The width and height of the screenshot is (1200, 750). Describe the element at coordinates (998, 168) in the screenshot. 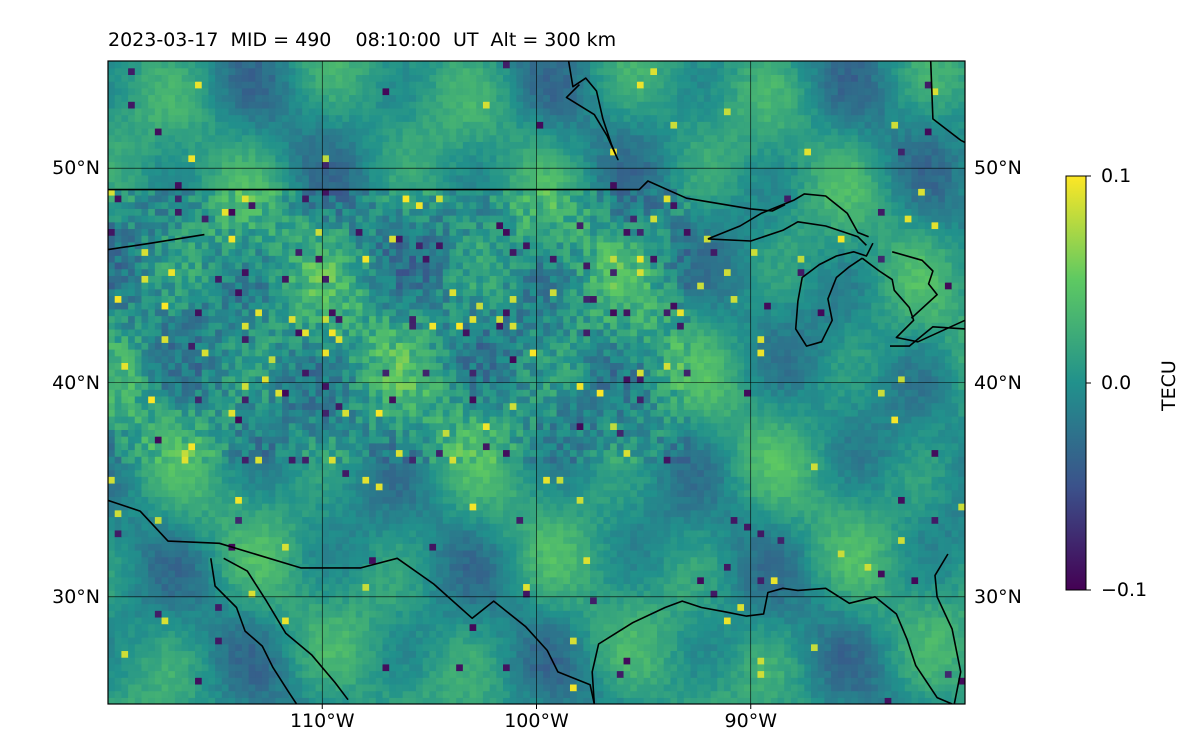

I see `lat-tick-label-right: 50°N` at that location.